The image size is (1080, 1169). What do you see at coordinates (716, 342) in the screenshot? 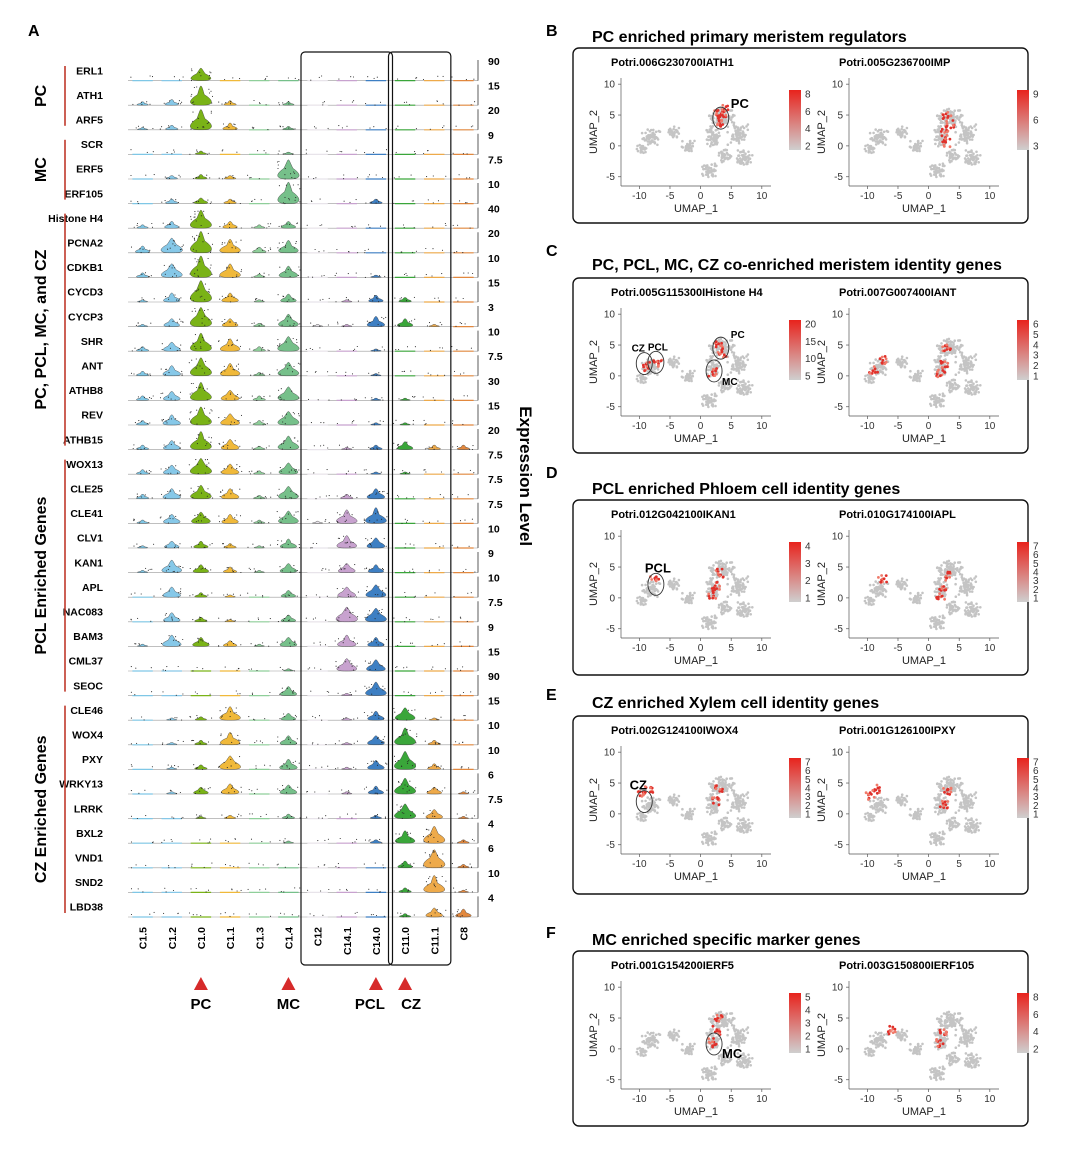
I see `umap-expressing-cell` at bounding box center [716, 342].